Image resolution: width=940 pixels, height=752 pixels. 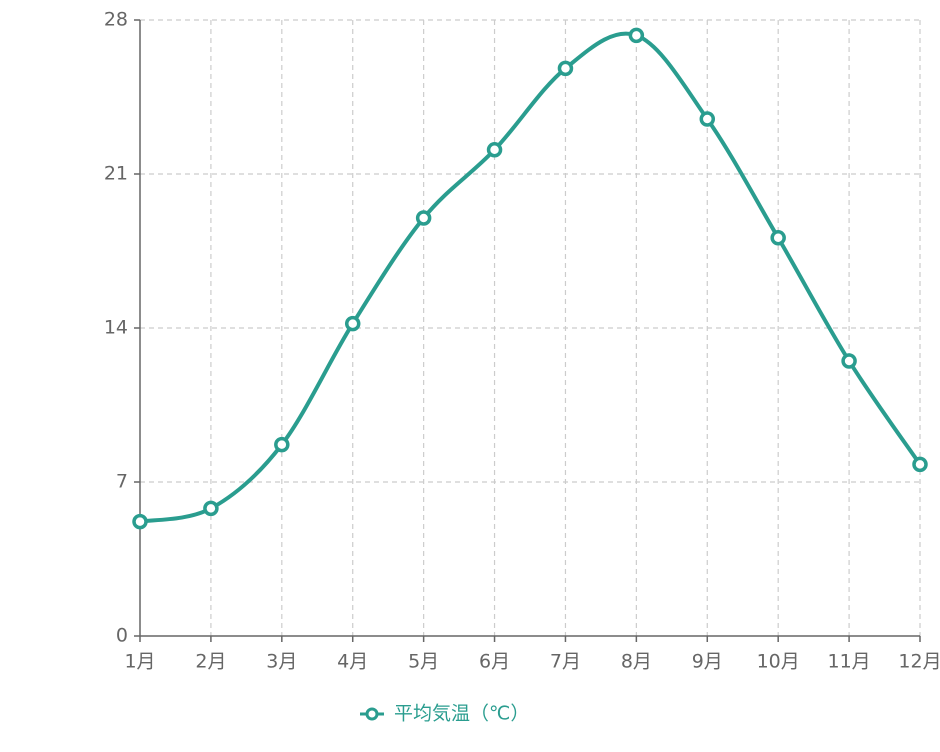 What do you see at coordinates (848, 662) in the screenshot?
I see `x-tick-label: 11月` at bounding box center [848, 662].